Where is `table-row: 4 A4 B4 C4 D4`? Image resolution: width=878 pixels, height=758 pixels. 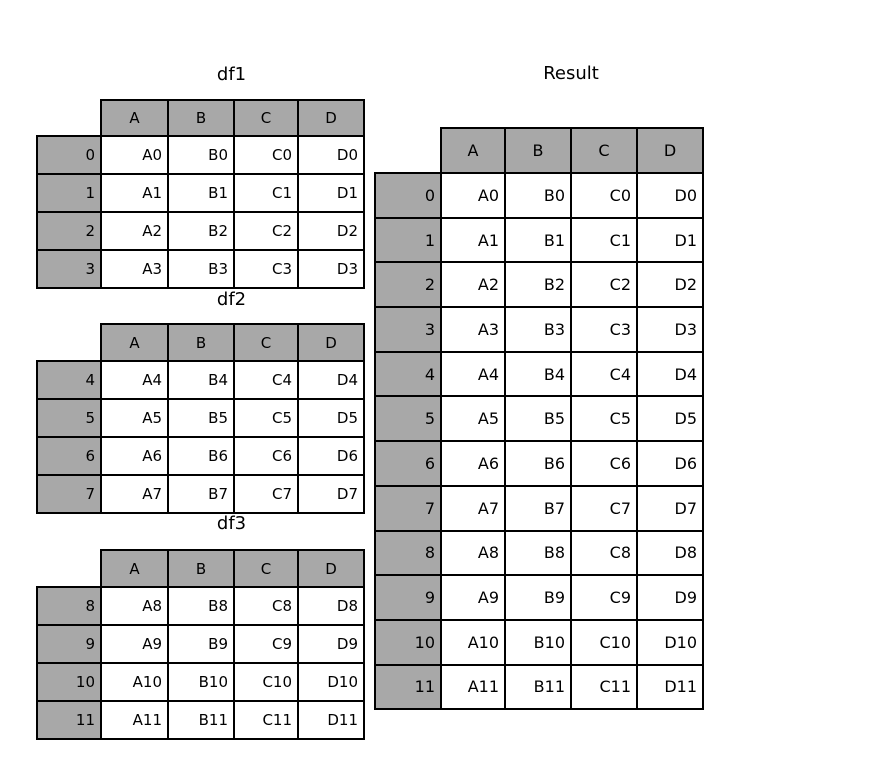
table-row: 4 A4 B4 C4 D4 is located at coordinates (200, 380).